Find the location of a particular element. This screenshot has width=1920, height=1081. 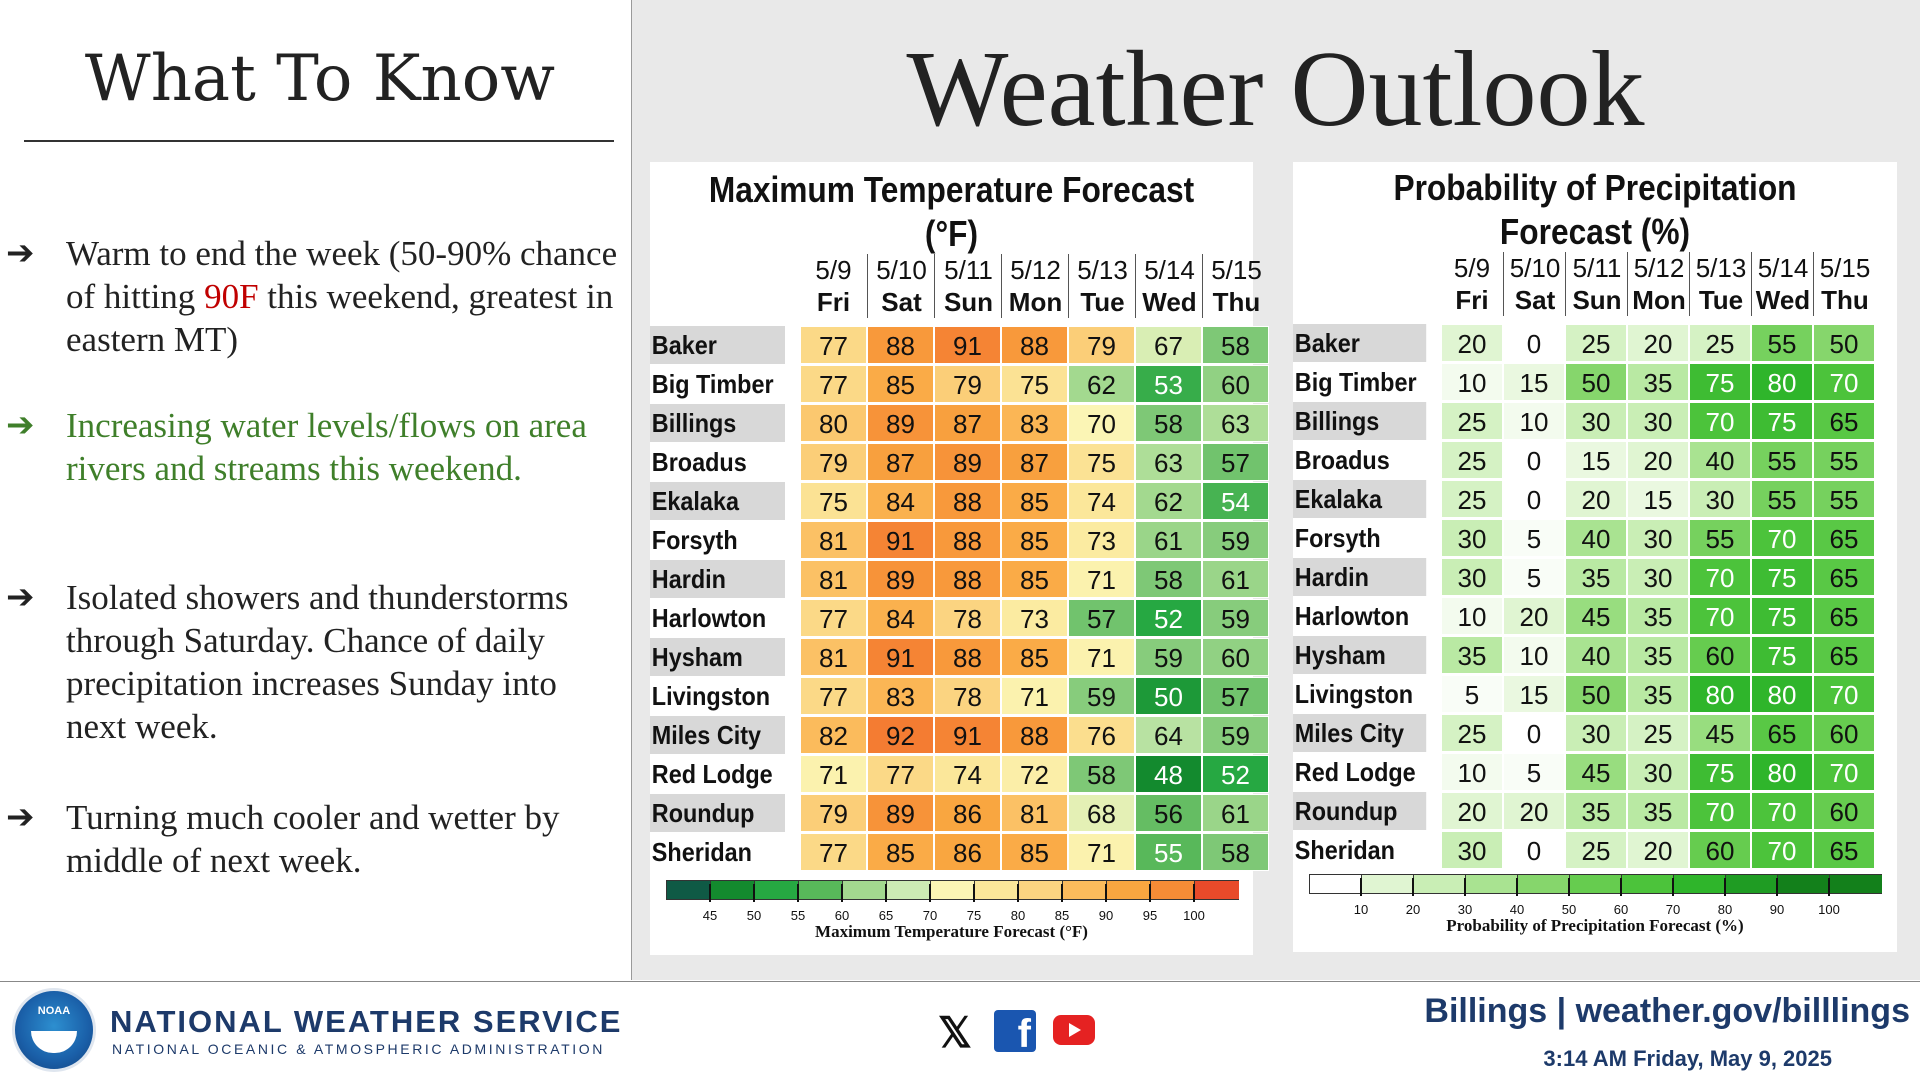

forecast-cell: 57 is located at coordinates (1101, 618).